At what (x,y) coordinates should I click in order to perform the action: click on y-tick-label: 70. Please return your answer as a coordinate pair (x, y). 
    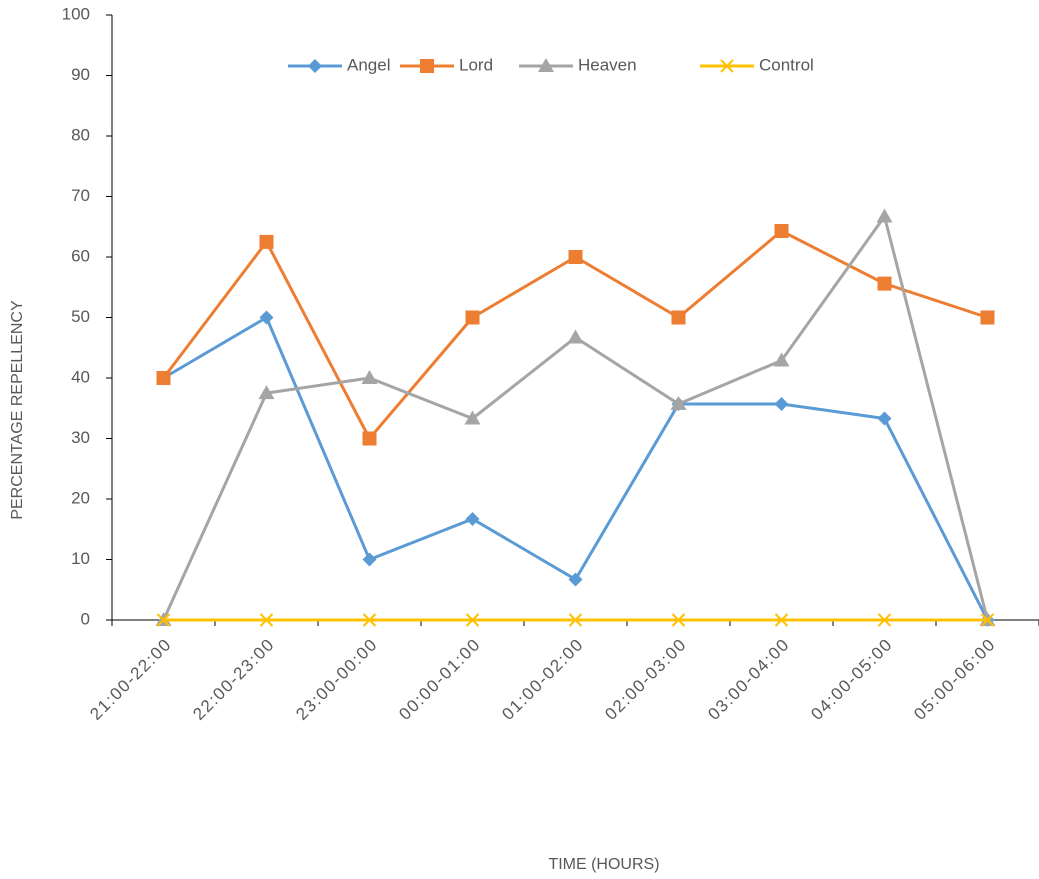
    Looking at the image, I should click on (80, 195).